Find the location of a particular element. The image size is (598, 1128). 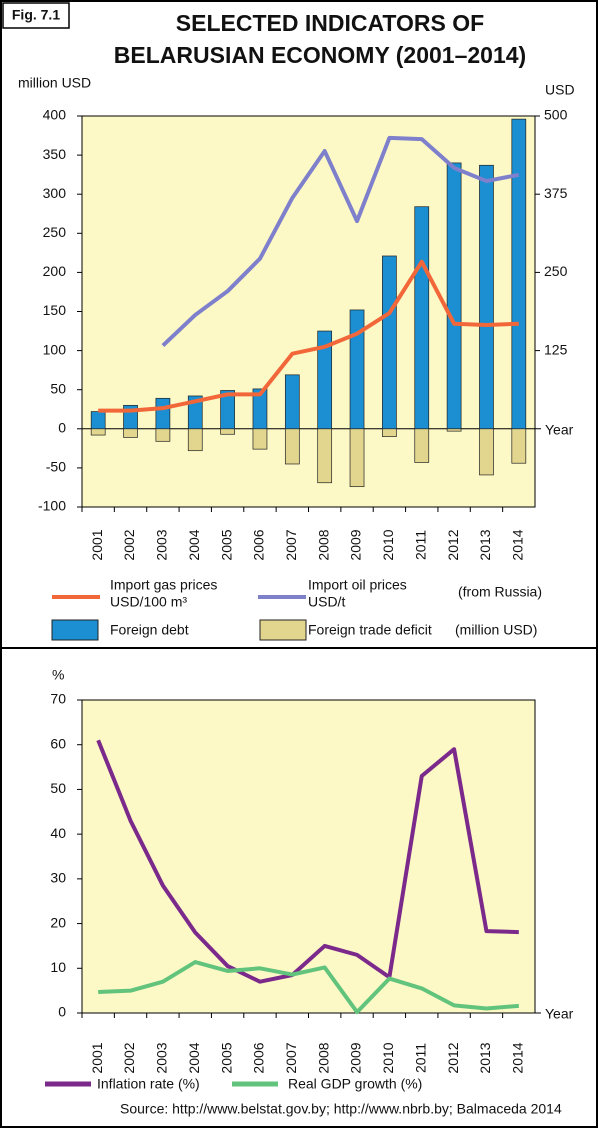

y-tick-label: -100 is located at coordinates (52, 506).